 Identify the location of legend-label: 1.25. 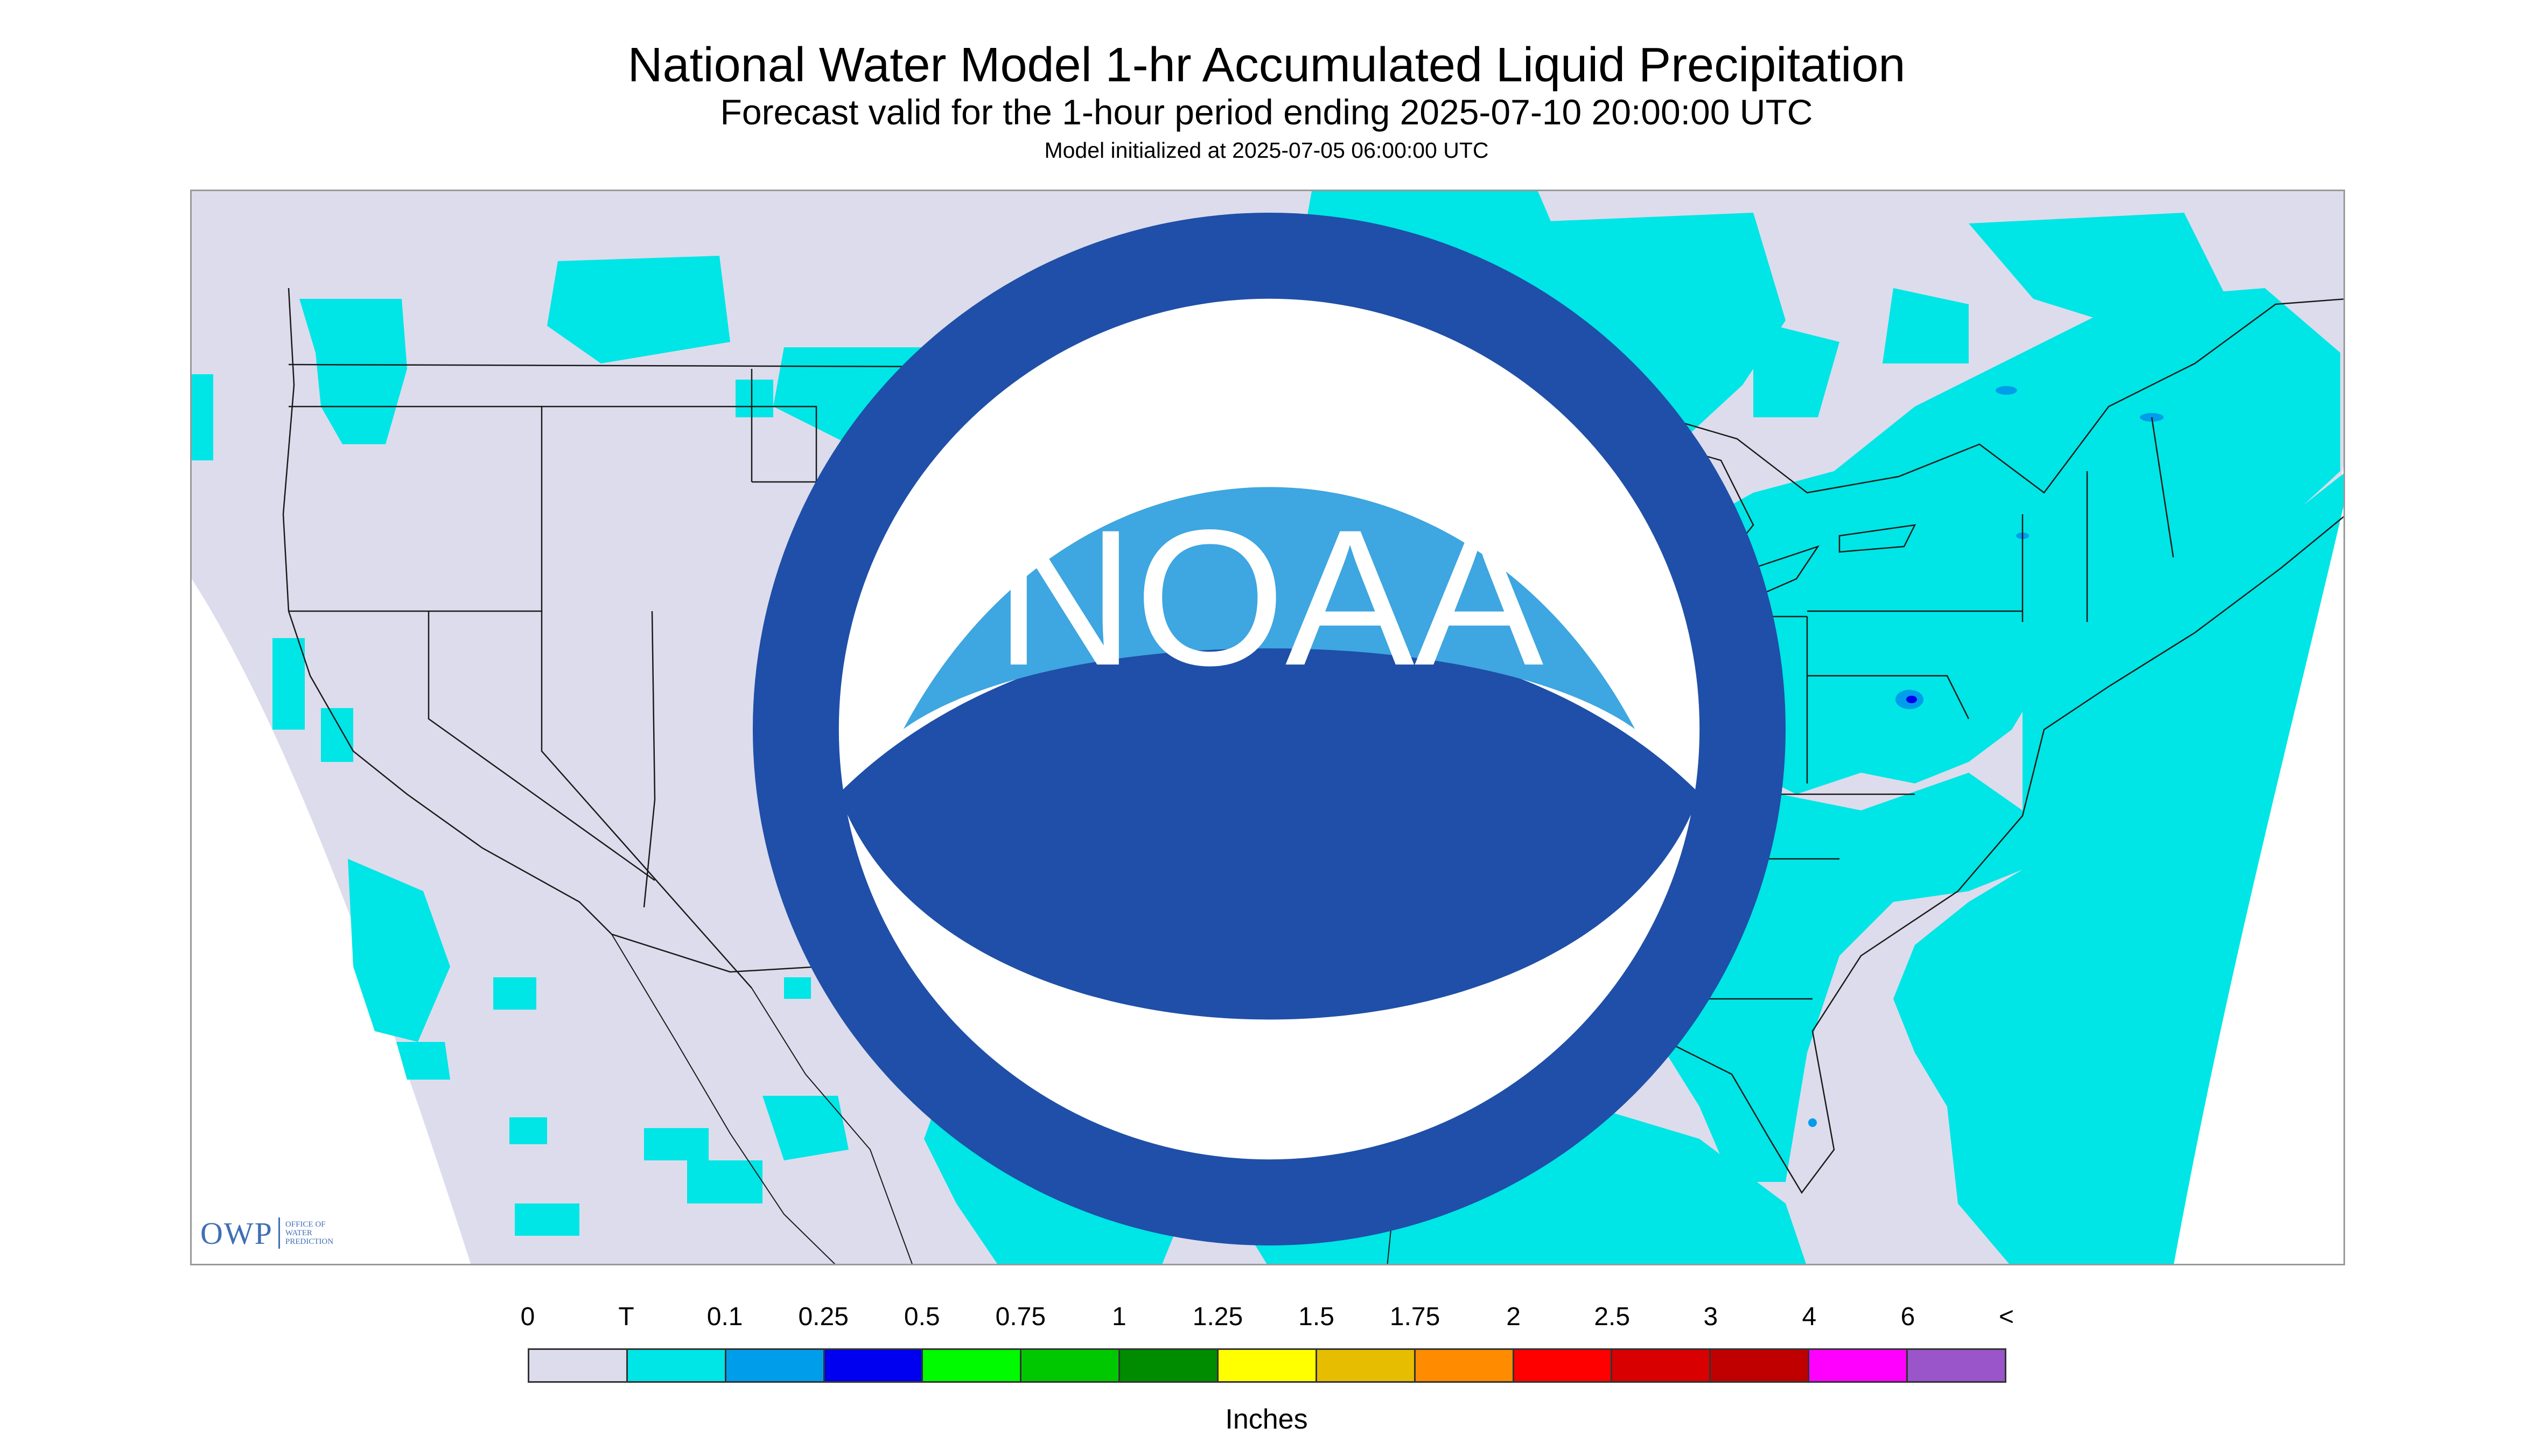
(1217, 1317).